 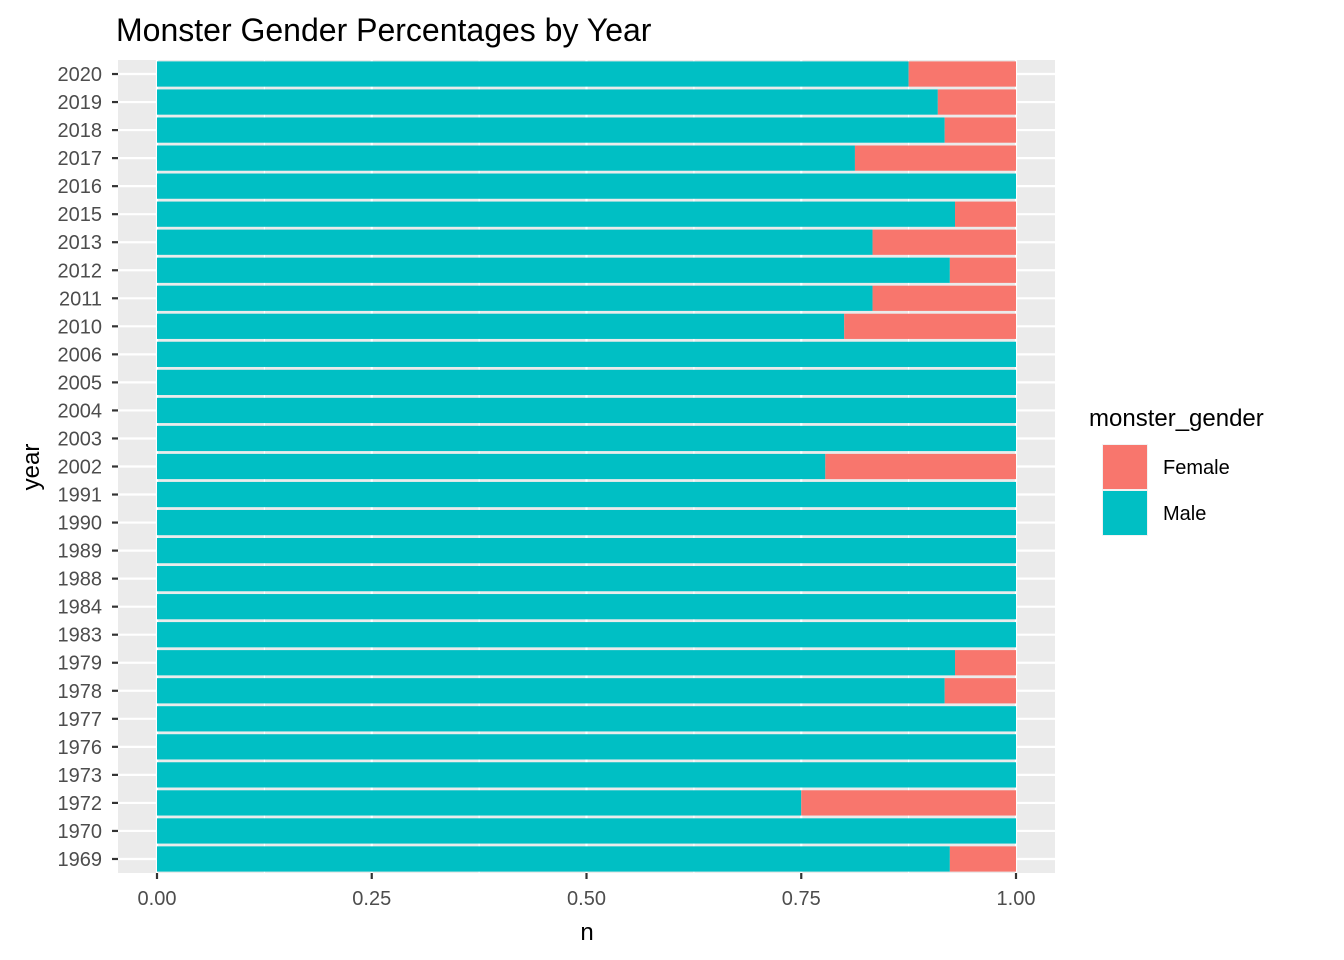 What do you see at coordinates (80, 636) in the screenshot?
I see `y-tick-label: 1983` at bounding box center [80, 636].